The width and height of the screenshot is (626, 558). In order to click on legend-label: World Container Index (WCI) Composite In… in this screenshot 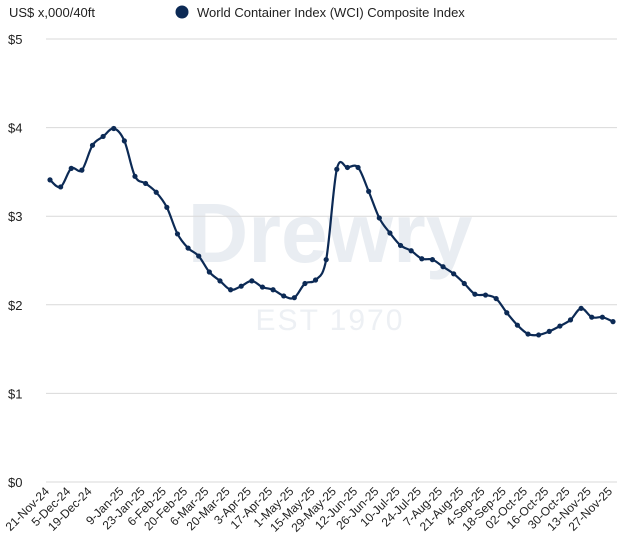, I will do `click(331, 12)`.